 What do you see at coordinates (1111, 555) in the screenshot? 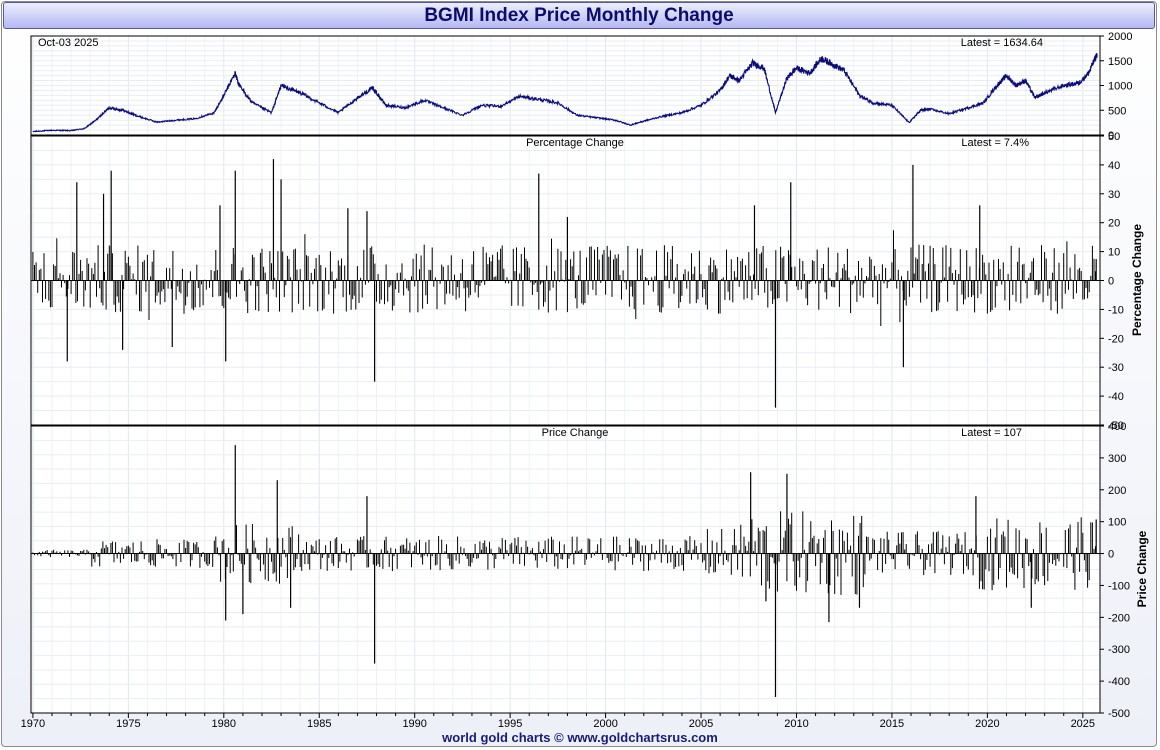
I see `y-tick-label-chg: 0` at bounding box center [1111, 555].